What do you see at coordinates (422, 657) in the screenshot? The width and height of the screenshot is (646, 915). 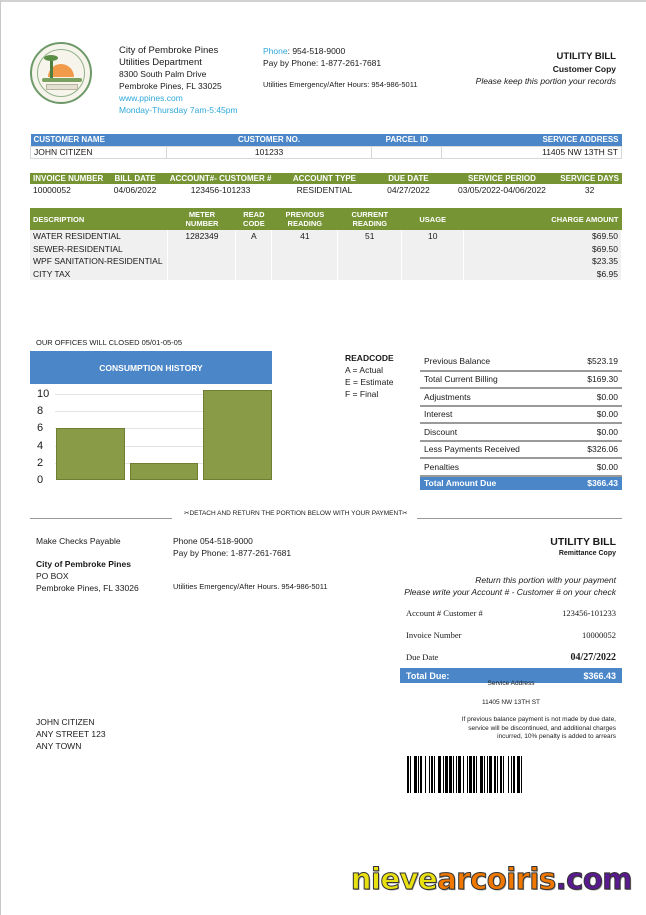 I see `due-date-label: Due Date` at bounding box center [422, 657].